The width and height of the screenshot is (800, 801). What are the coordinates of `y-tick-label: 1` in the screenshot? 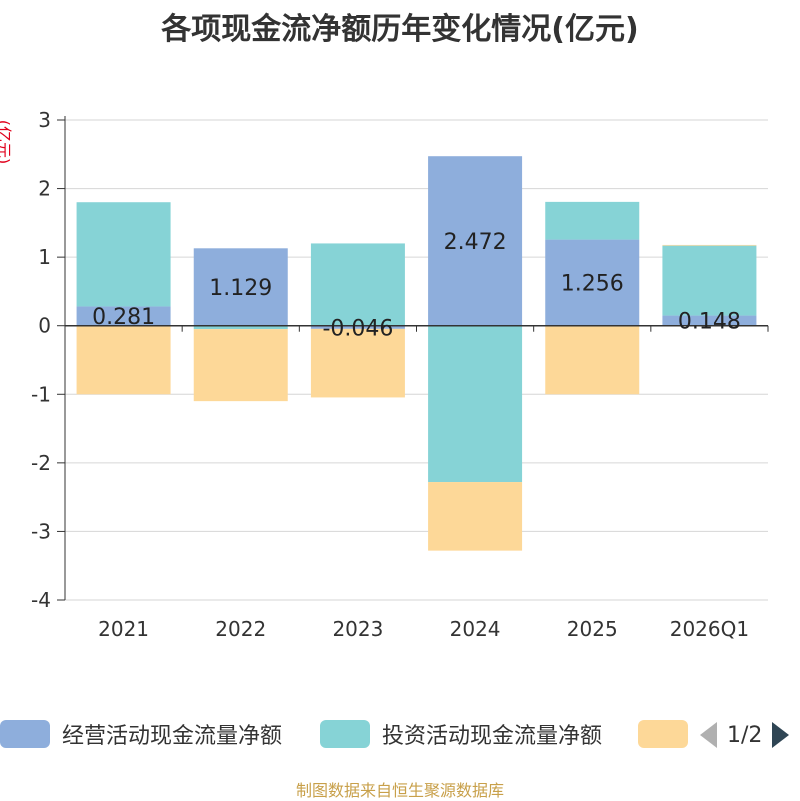 It's located at (44, 257).